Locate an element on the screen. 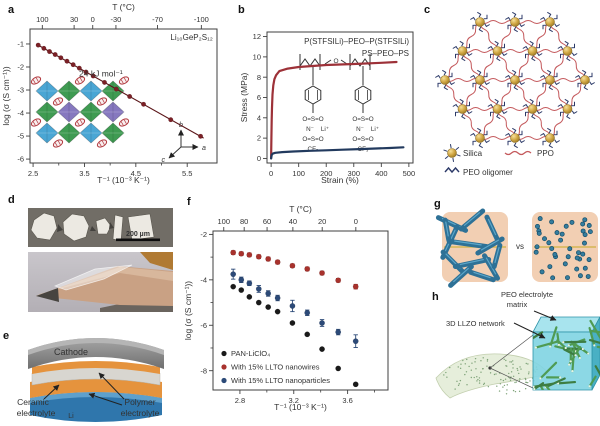  top-tick-label: 80 is located at coordinates (244, 221).